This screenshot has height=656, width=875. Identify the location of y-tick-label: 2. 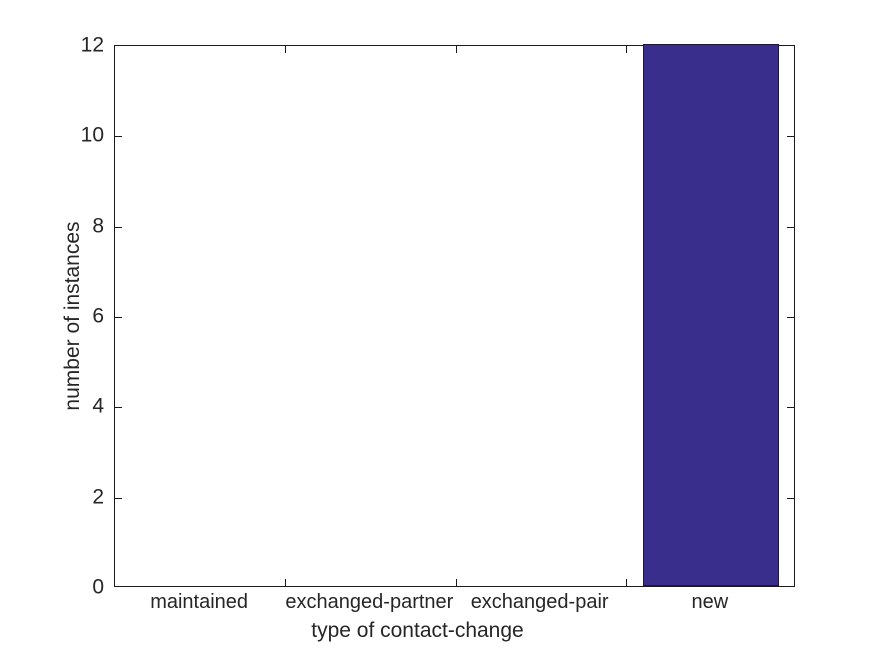
(98, 497).